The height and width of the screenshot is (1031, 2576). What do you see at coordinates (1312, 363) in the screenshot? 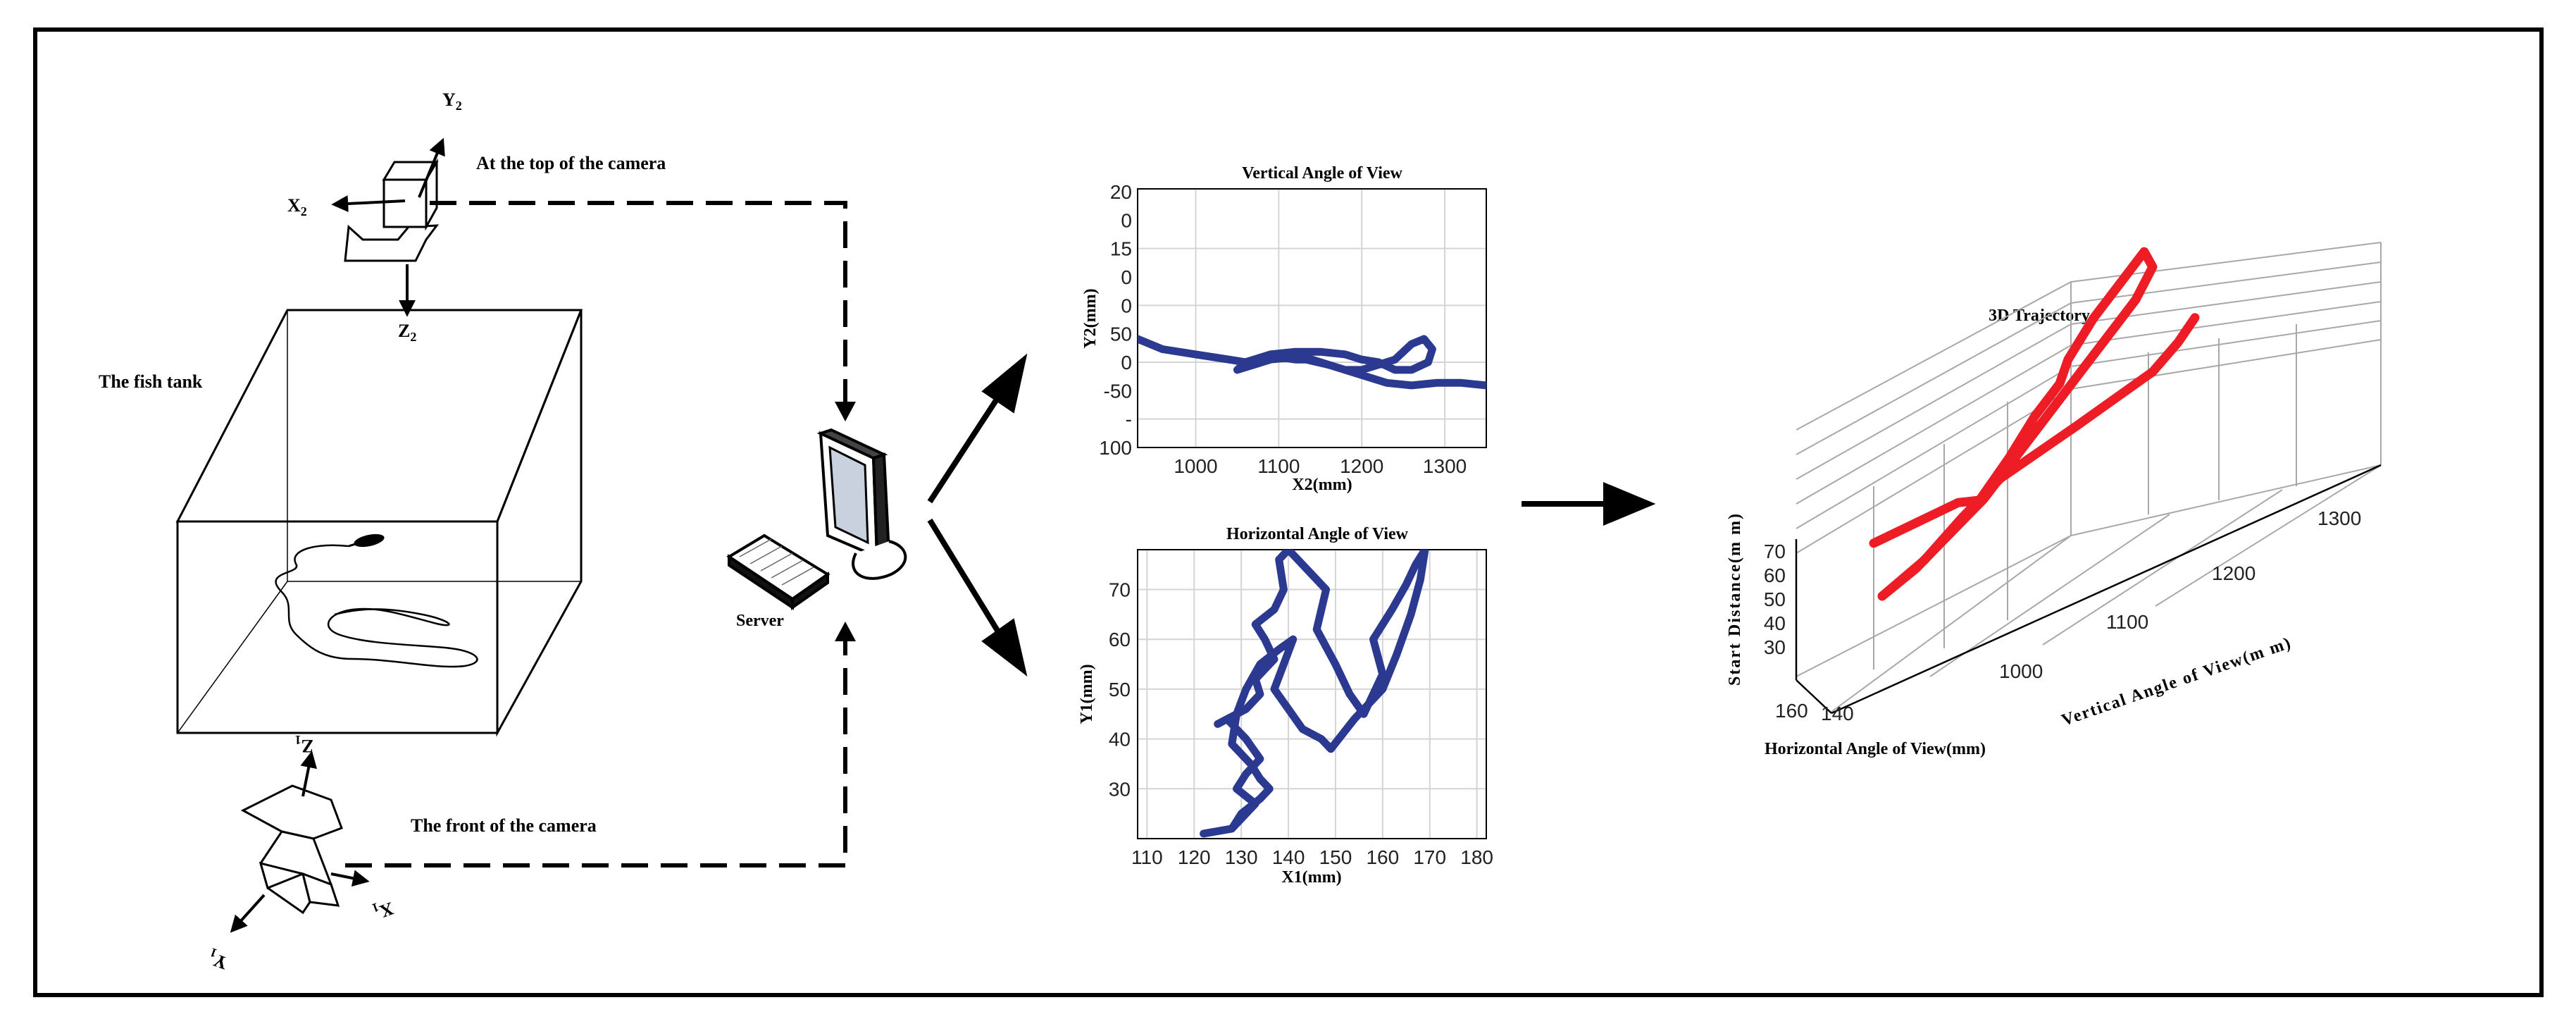
I see `vertical-trajectory-line` at bounding box center [1312, 363].